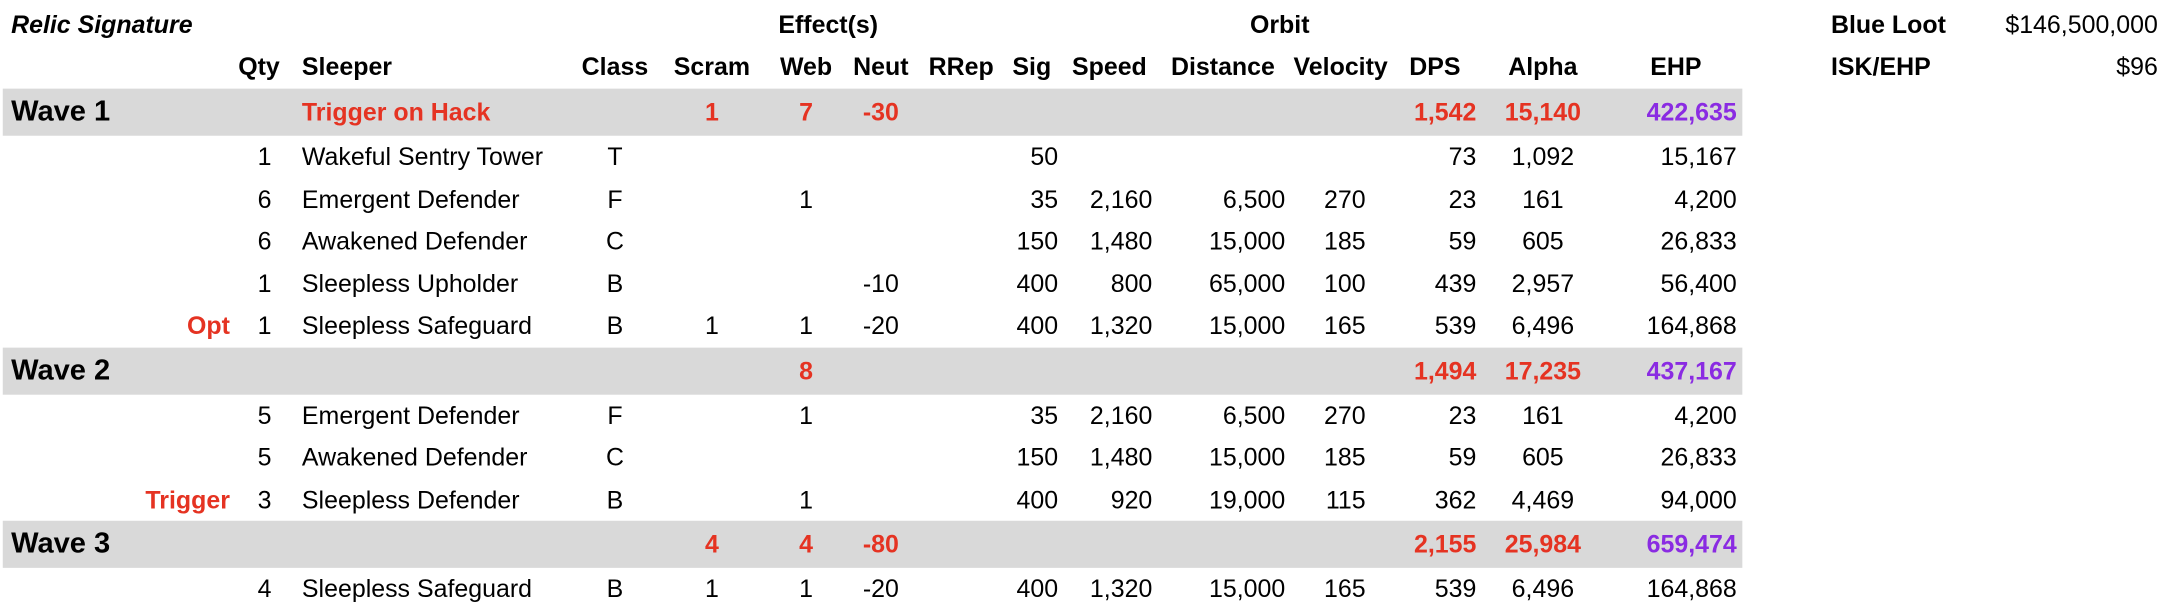  Describe the element at coordinates (1691, 544) in the screenshot. I see `wave-ehp-total: 659,474` at that location.